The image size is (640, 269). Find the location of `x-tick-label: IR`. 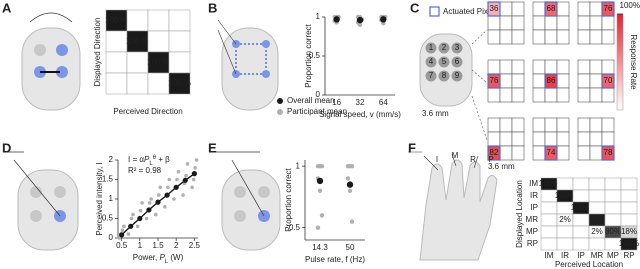

x-tick-label: IR is located at coordinates (565, 255).